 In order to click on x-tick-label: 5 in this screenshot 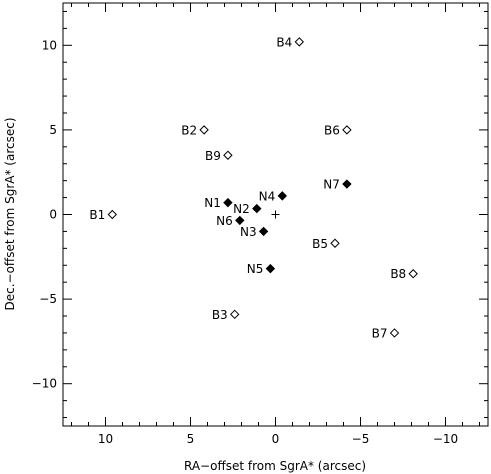, I will do `click(191, 439)`.